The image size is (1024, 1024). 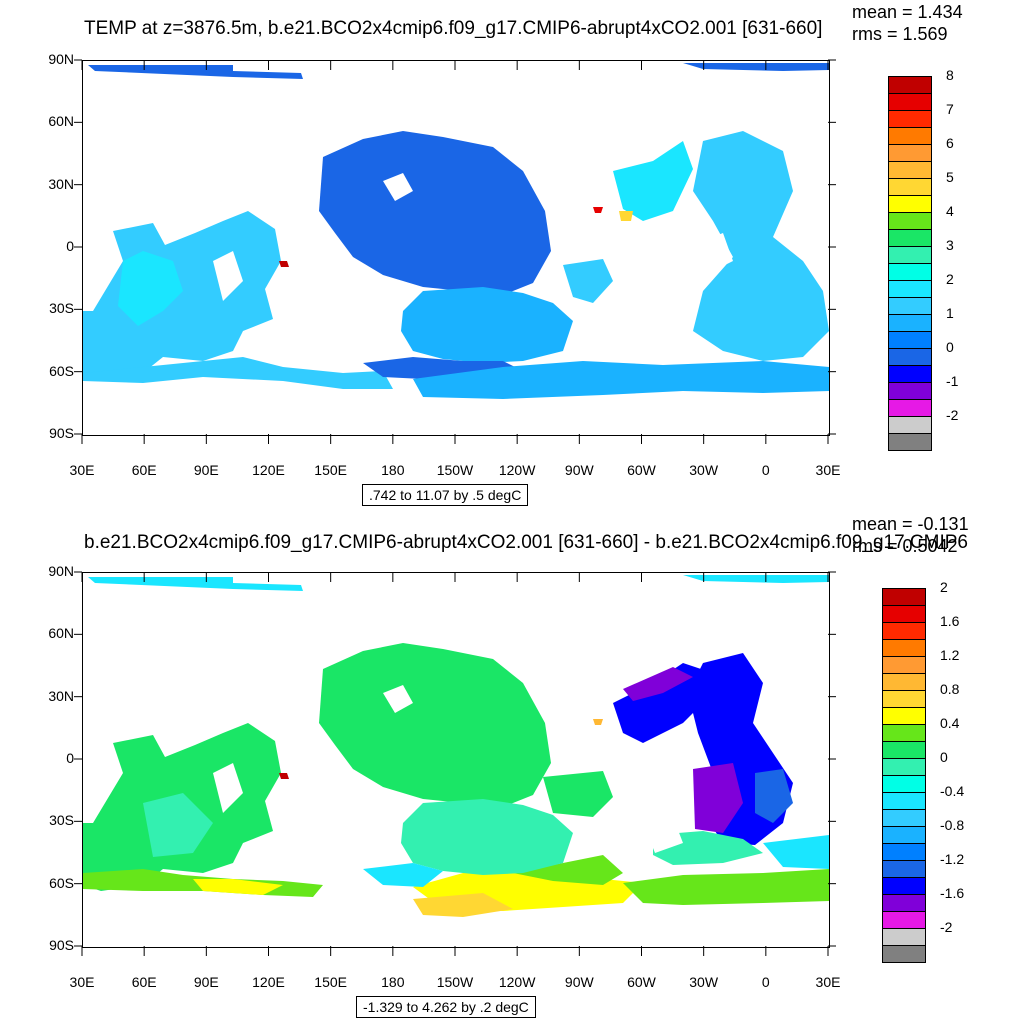 What do you see at coordinates (330, 470) in the screenshot?
I see `x-tick-label: 150E` at bounding box center [330, 470].